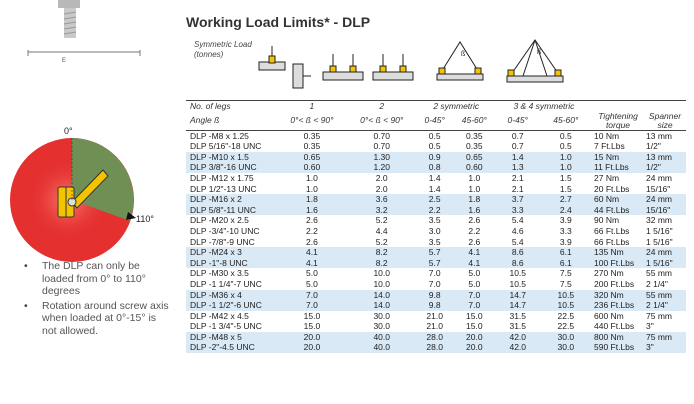 This screenshot has height=404, width=694. I want to click on table-row: DLP -M16 x 2 1.8 3.6 2.5 1.8 3.7 2.7 60 Nm 24 mm, so click(436, 199).